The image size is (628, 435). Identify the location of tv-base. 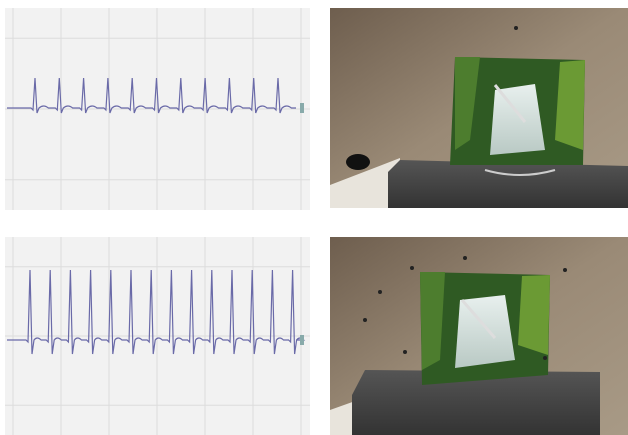
(520, 172).